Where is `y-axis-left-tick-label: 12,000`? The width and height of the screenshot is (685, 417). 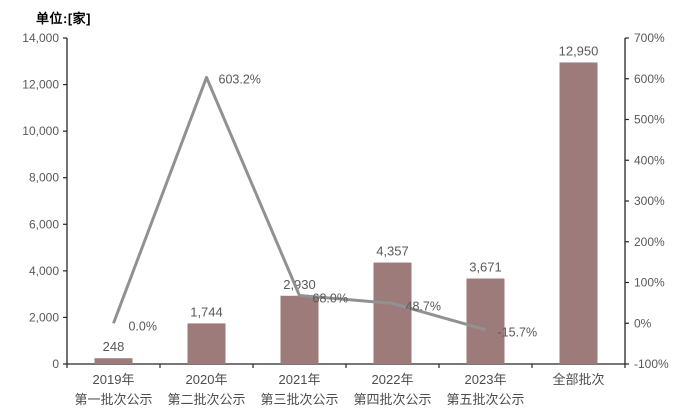
y-axis-left-tick-label: 12,000 is located at coordinates (40, 85).